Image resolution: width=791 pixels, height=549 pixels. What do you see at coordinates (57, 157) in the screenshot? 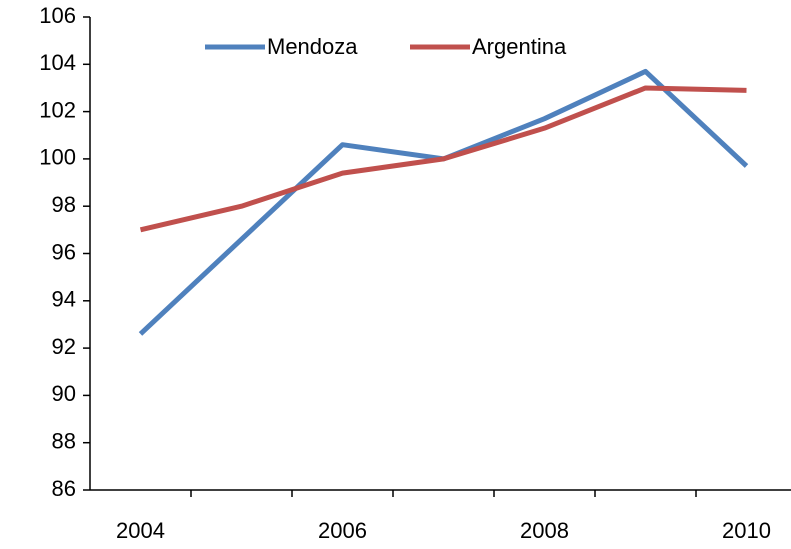
I see `y-tick-label: 100` at bounding box center [57, 157].